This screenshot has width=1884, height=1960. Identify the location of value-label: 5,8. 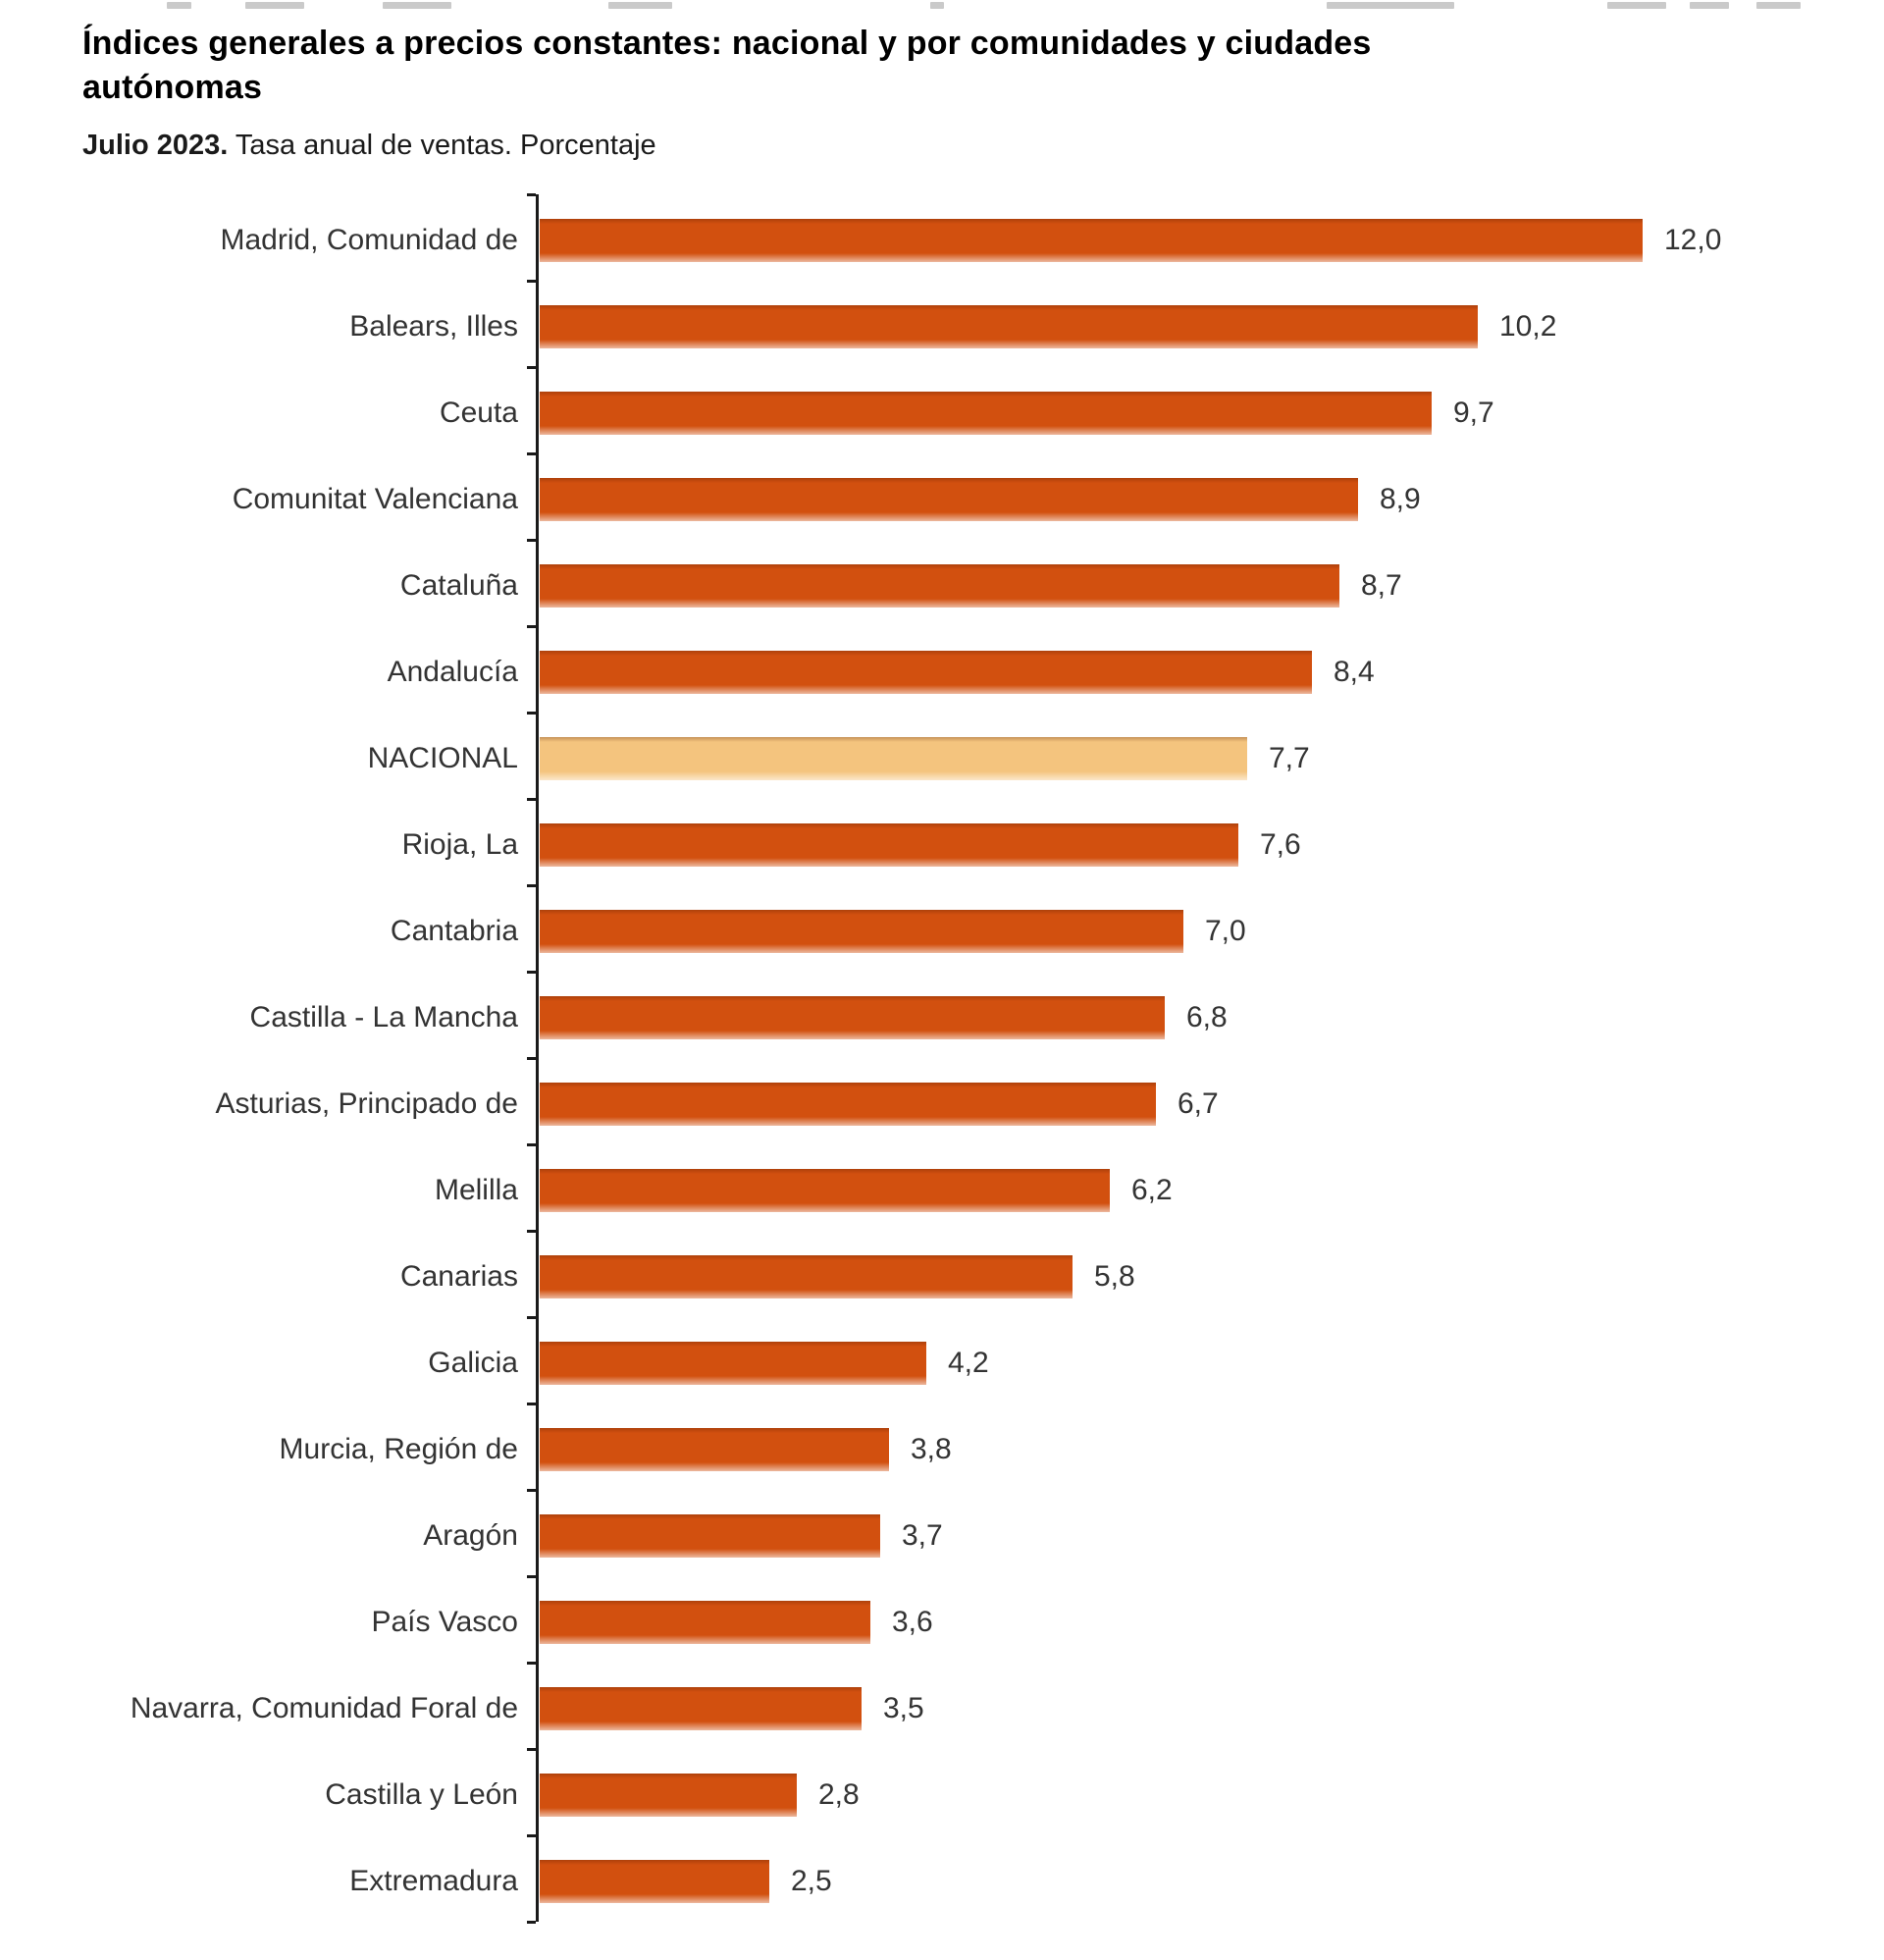
(1114, 1276).